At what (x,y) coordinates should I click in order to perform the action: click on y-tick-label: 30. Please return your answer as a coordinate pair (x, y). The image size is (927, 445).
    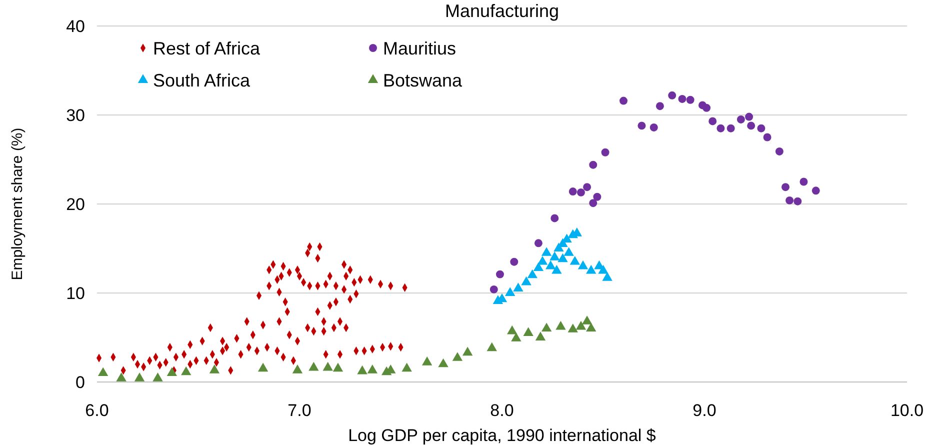
    Looking at the image, I should click on (75, 115).